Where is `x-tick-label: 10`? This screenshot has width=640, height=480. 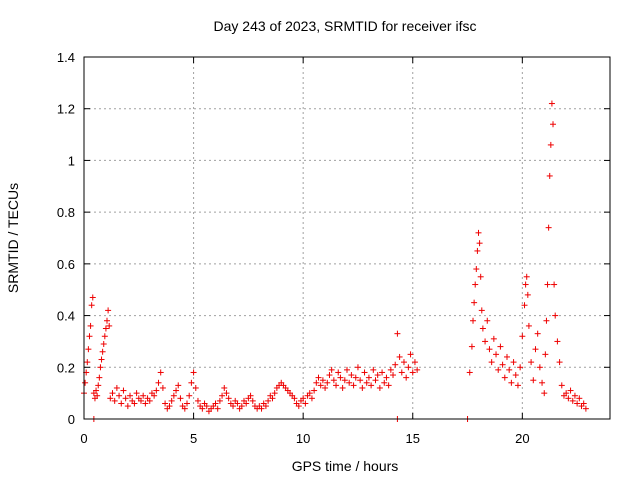
x-tick-label: 10 is located at coordinates (303, 438).